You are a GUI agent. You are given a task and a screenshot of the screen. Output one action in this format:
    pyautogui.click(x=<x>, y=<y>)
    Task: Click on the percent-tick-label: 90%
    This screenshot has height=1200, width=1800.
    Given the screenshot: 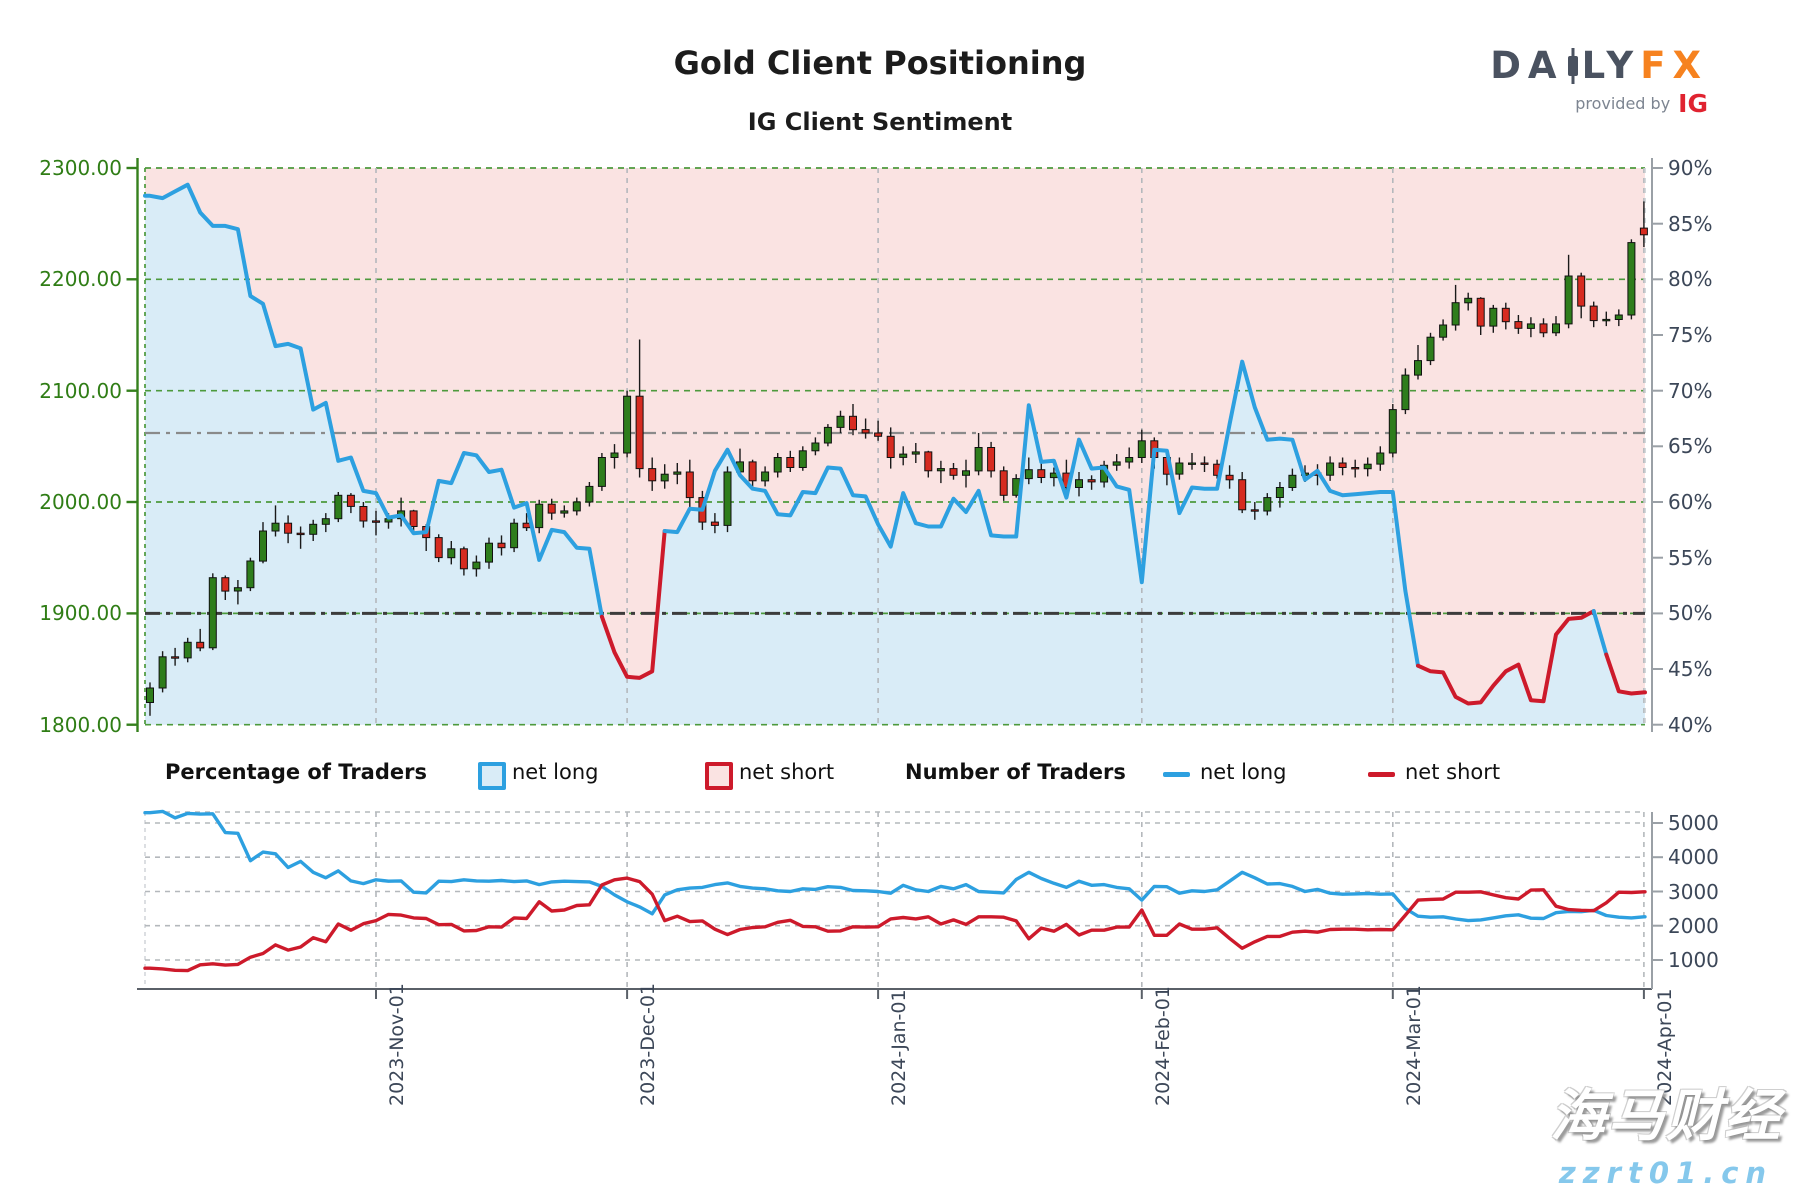 What is the action you would take?
    pyautogui.click(x=1690, y=168)
    